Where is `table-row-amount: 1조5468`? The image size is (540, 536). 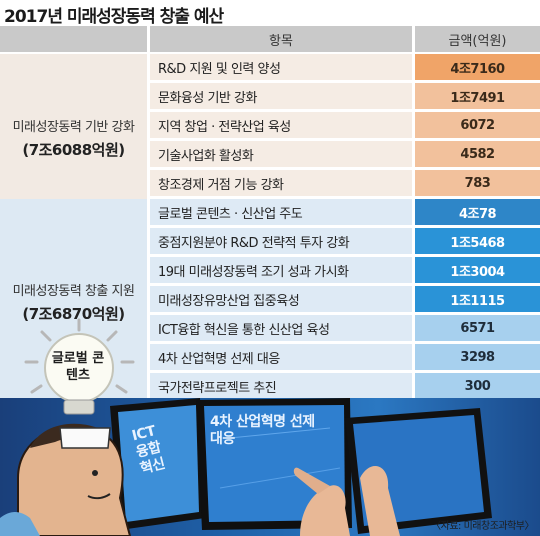 table-row-amount: 1조5468 is located at coordinates (477, 241).